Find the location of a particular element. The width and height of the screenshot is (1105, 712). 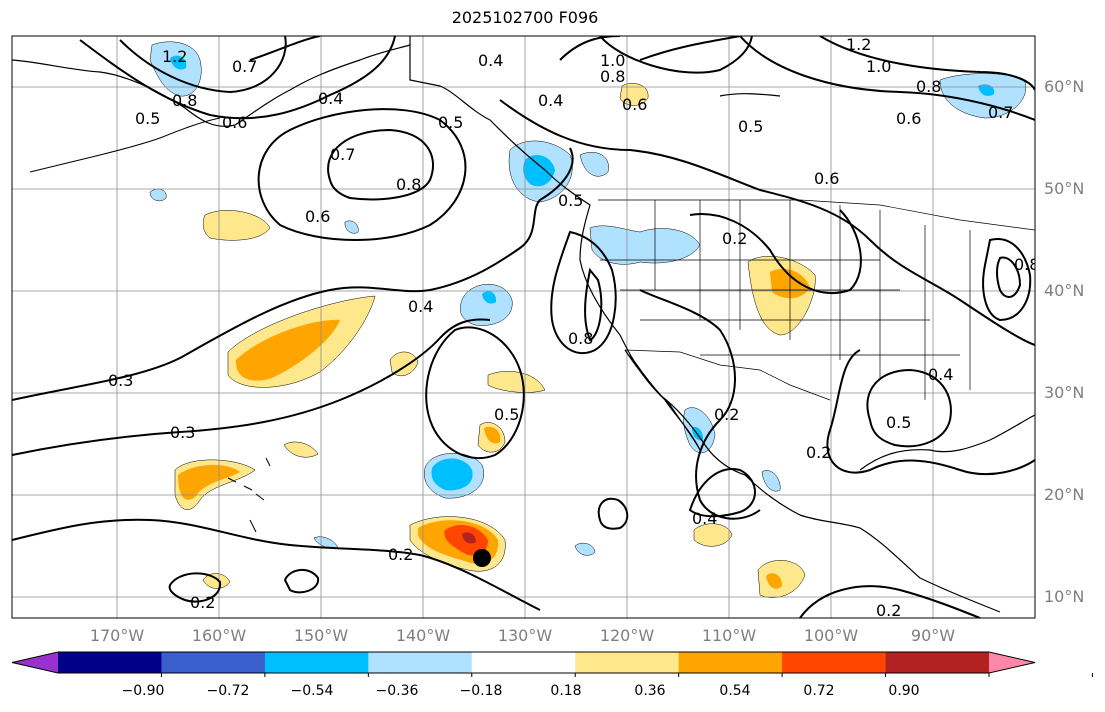

border-us-canada is located at coordinates (816, 215).